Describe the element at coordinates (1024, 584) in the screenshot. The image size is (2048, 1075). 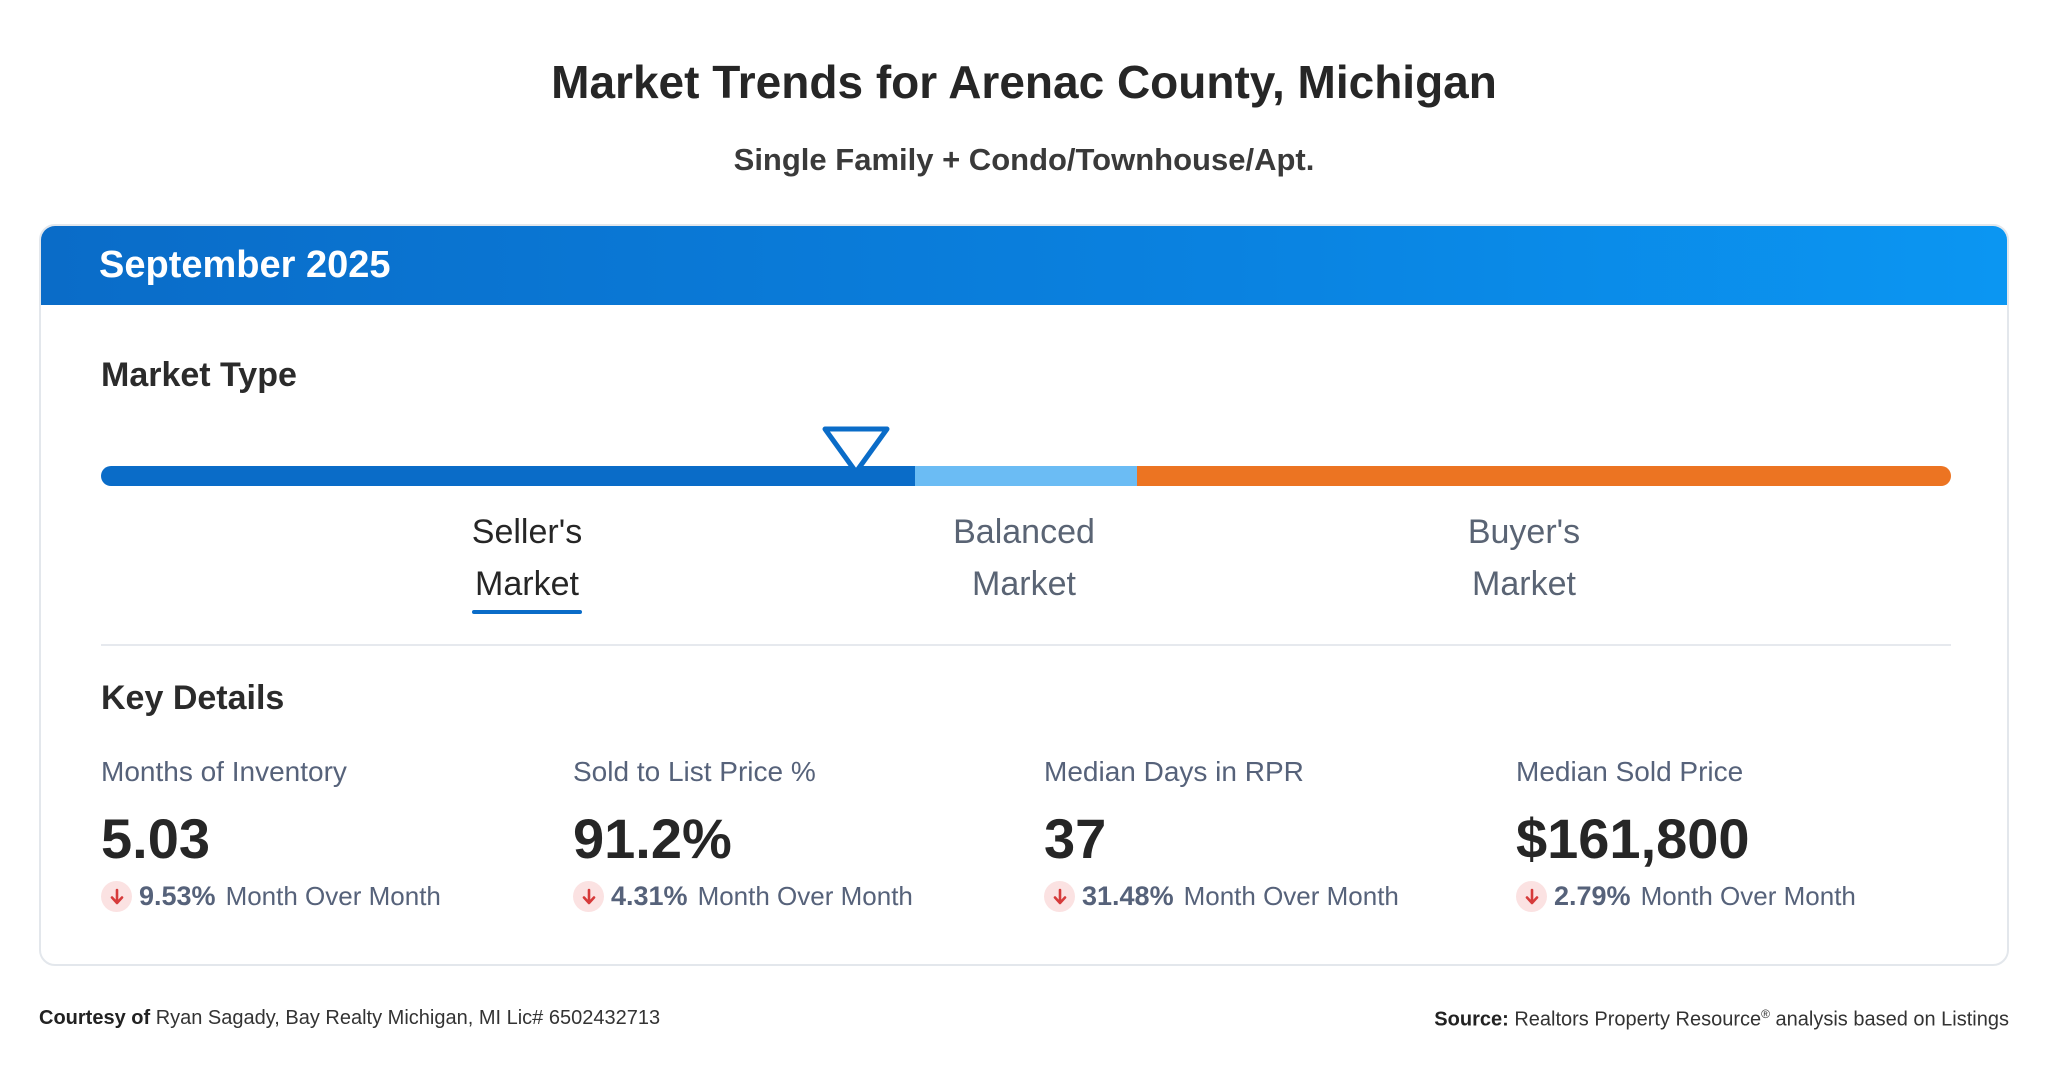
I see `balanced-market-line2: Market` at that location.